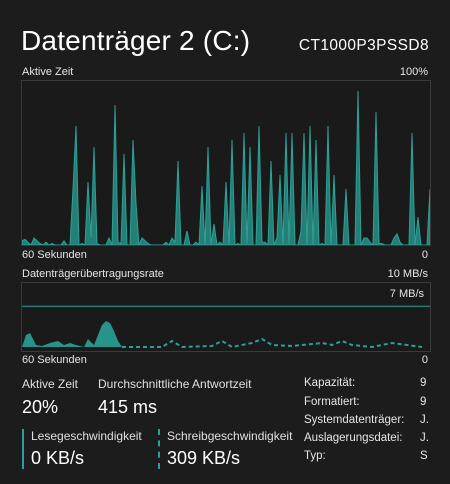 Image resolution: width=450 pixels, height=484 pixels. I want to click on page-file-value: J., so click(424, 438).